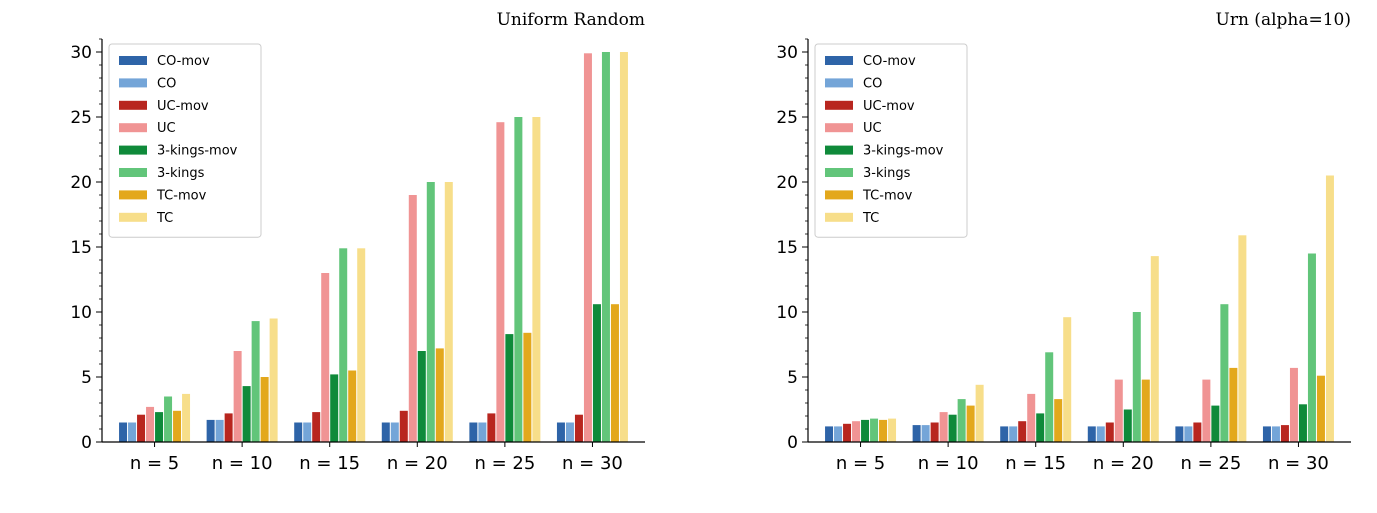  I want to click on legend-label-co-mov: CO-mov, so click(183, 61).